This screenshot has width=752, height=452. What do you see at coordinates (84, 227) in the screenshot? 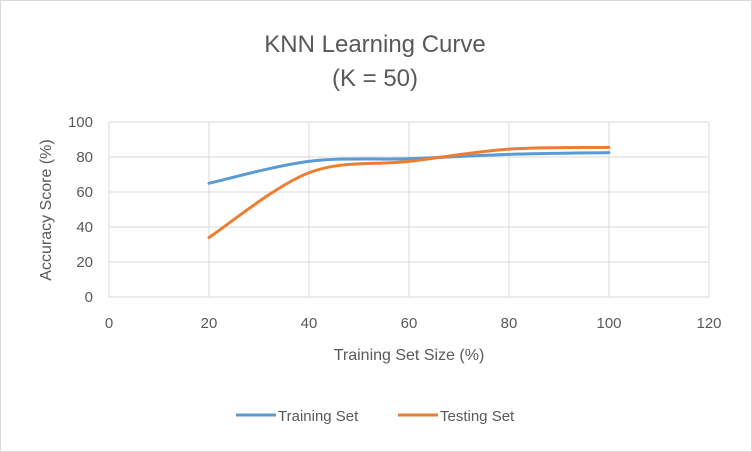
I see `y-tick-label: 40` at bounding box center [84, 227].